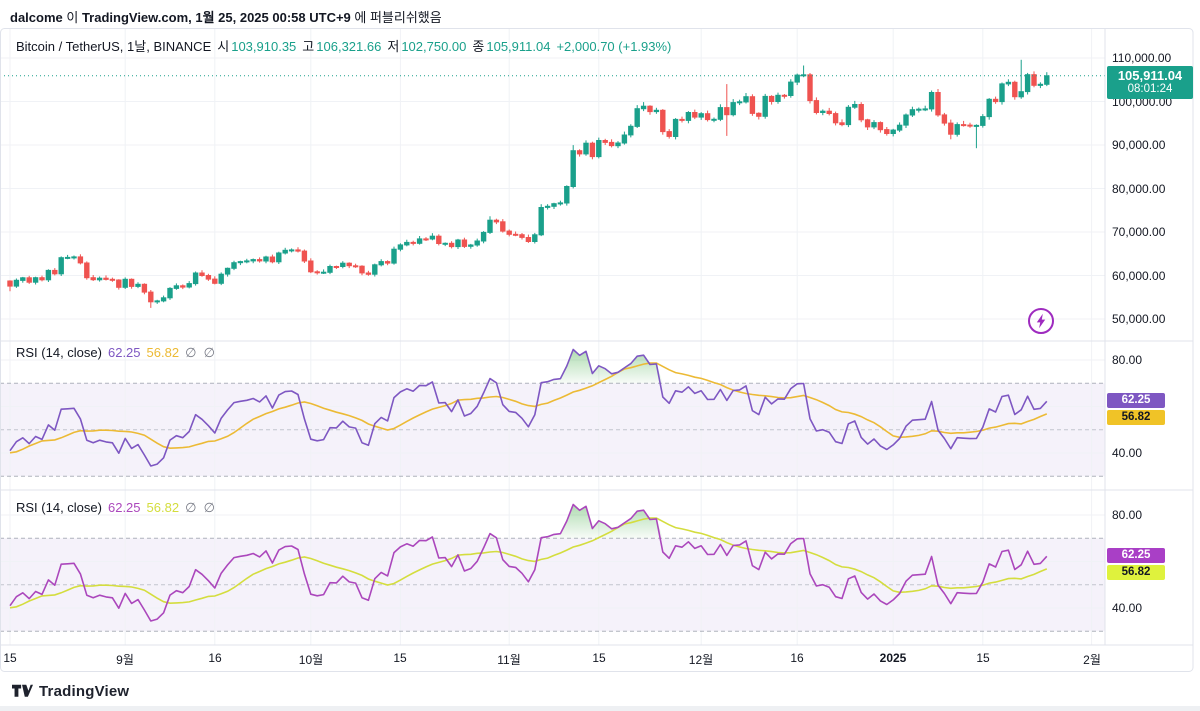  What do you see at coordinates (59, 507) in the screenshot?
I see `rsi2-title: RSI (14, close)` at bounding box center [59, 507].